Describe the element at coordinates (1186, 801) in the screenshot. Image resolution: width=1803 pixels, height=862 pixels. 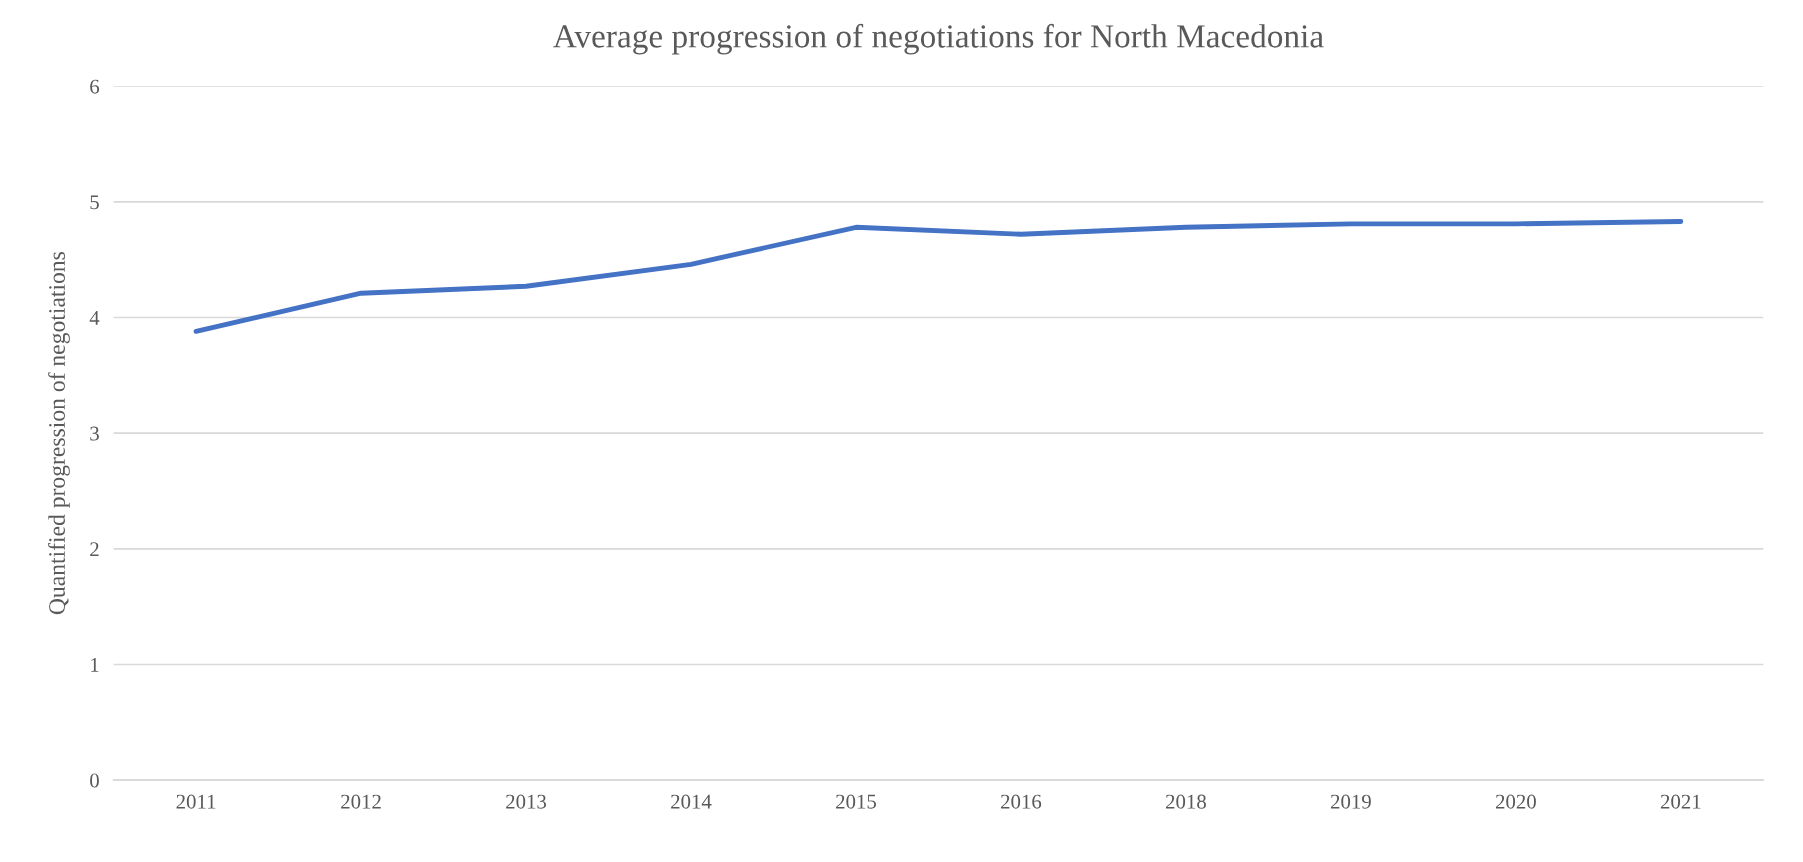
I see `x-tick-label: 2018` at that location.